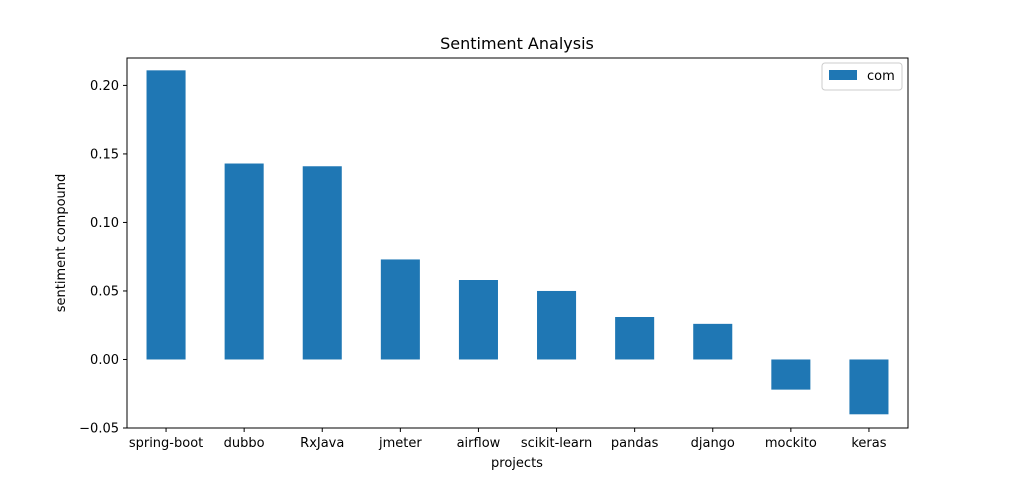 This screenshot has height=484, width=1010. I want to click on x-tick-label: scikit-learn, so click(556, 443).